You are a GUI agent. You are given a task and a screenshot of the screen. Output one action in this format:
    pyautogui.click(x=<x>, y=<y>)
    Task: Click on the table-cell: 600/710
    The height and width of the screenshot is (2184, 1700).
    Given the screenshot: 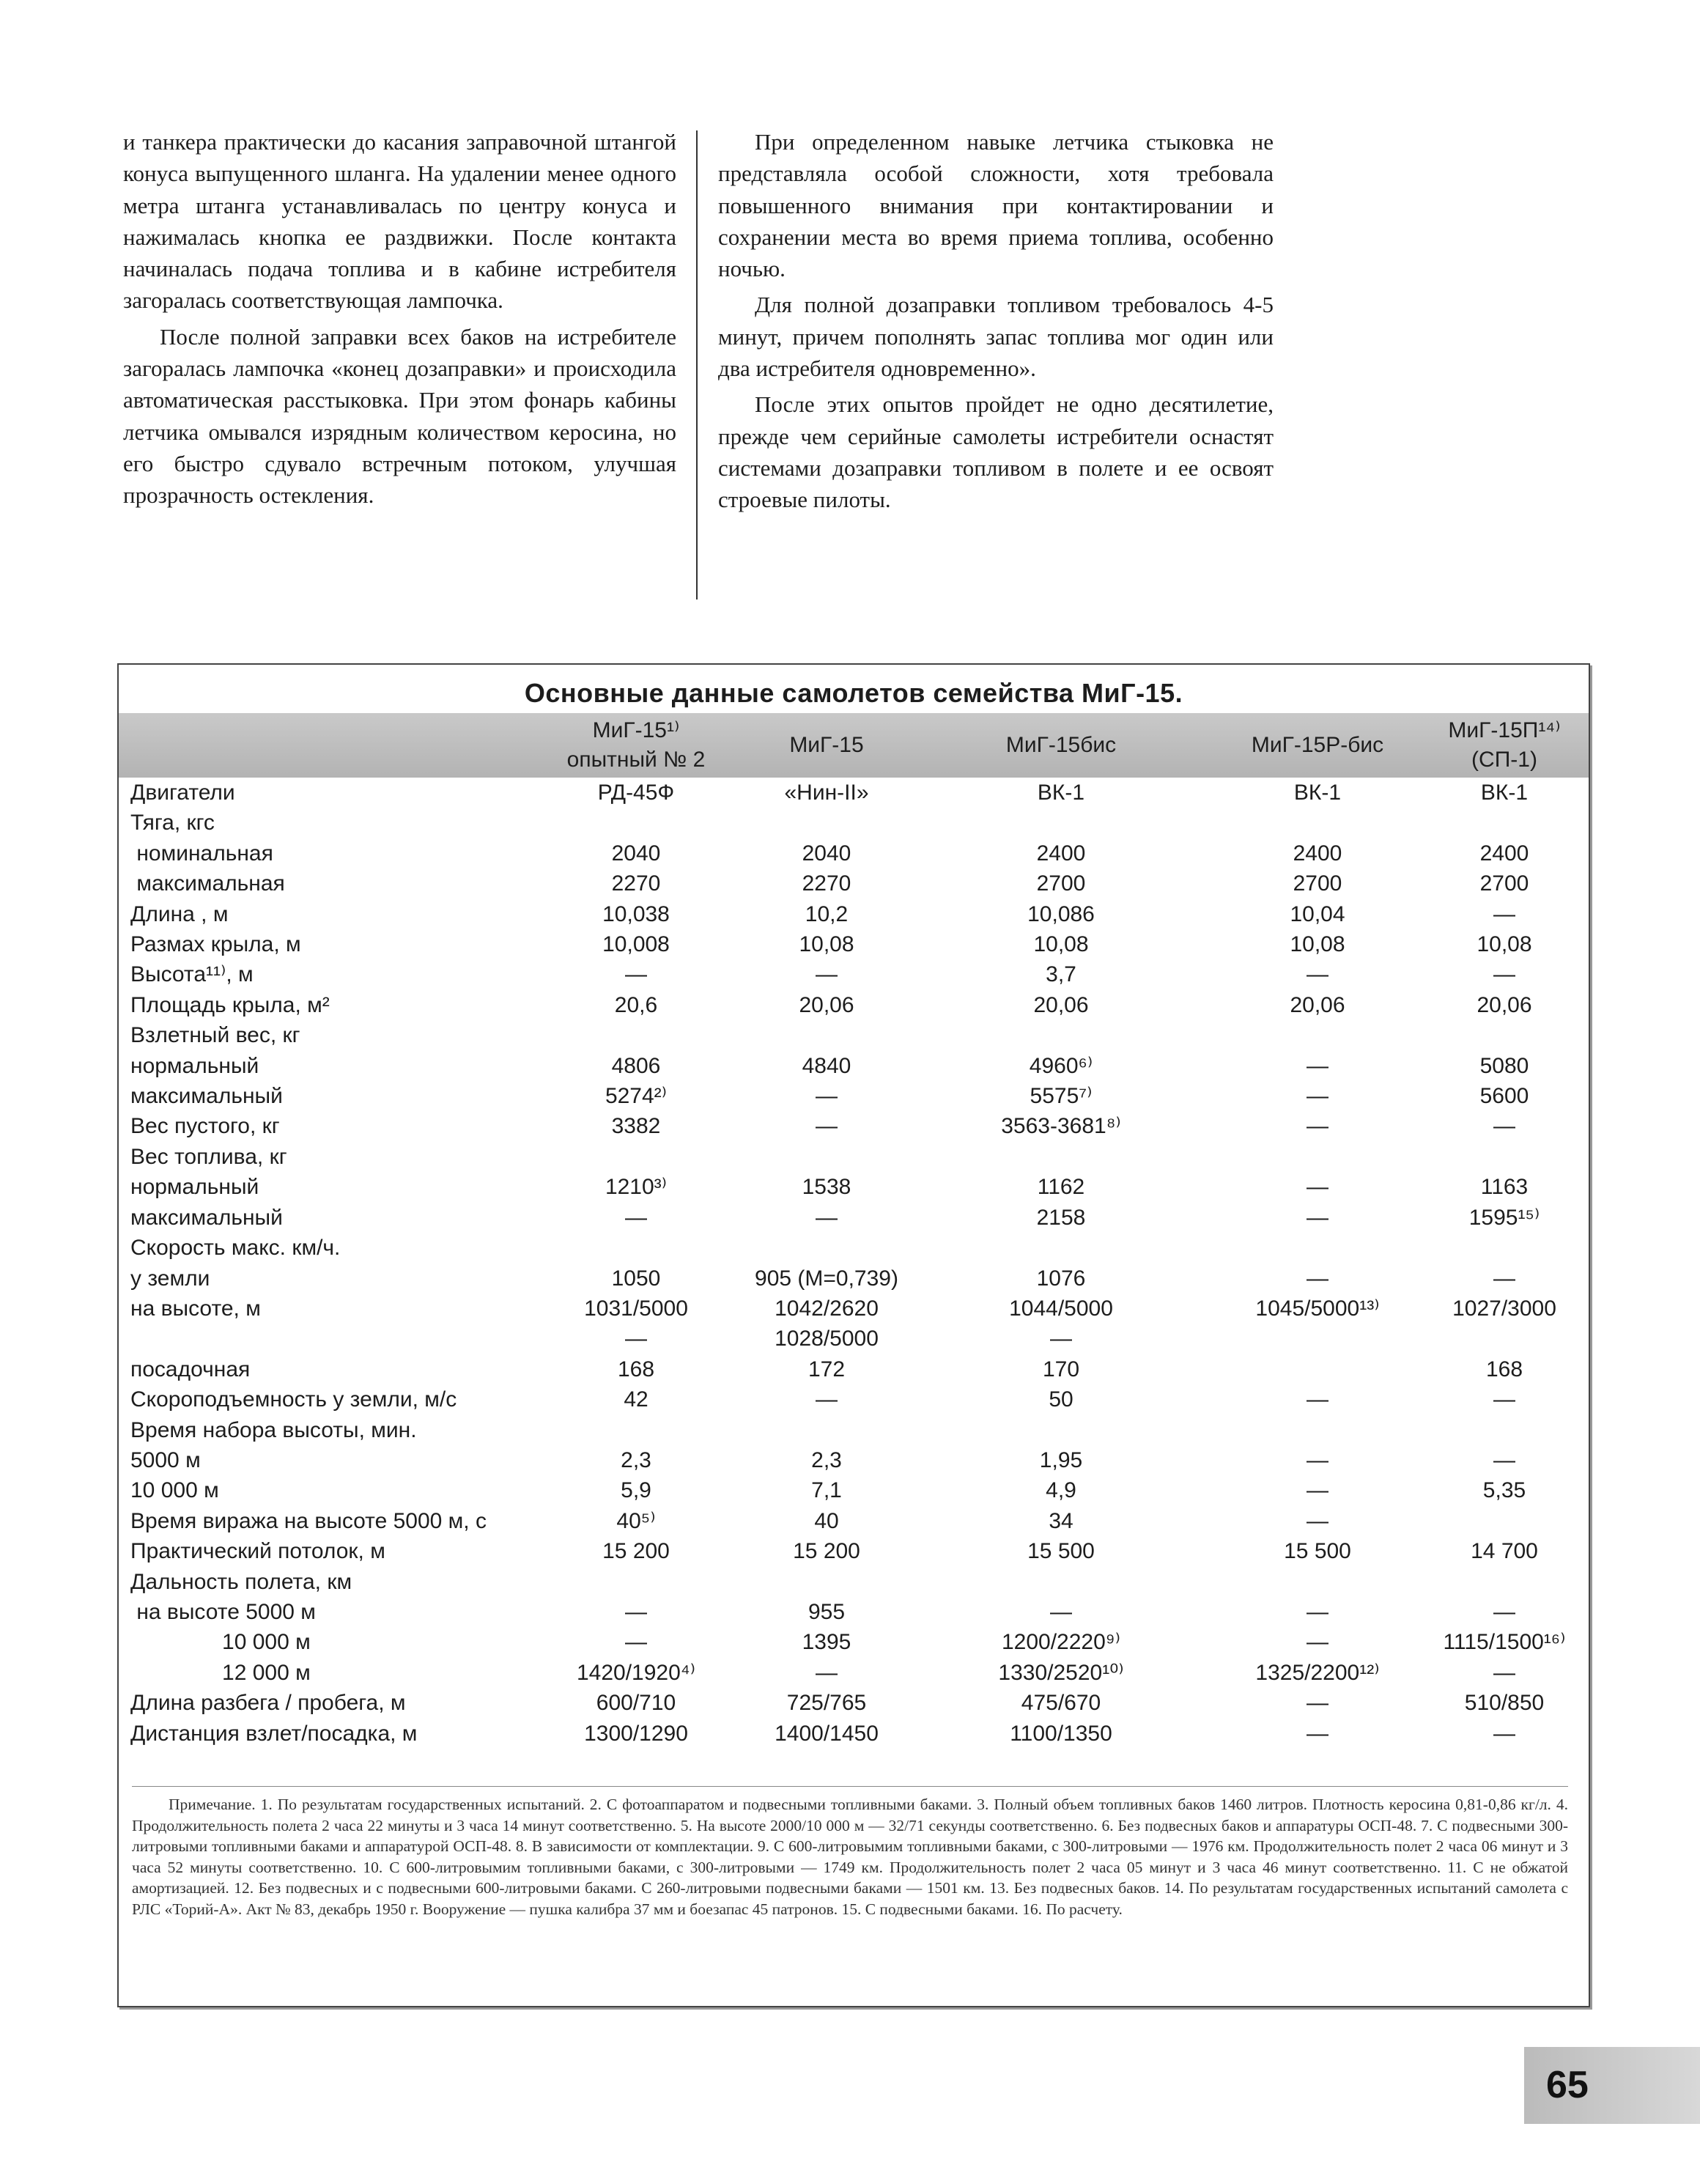 What is the action you would take?
    pyautogui.click(x=636, y=1703)
    